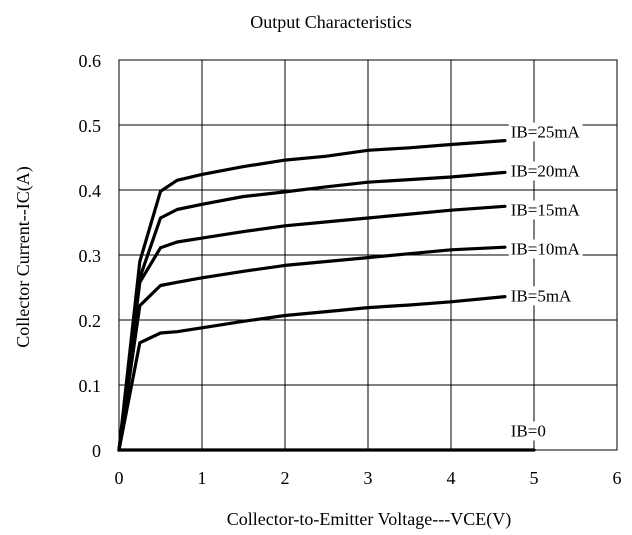 The height and width of the screenshot is (535, 632). I want to click on x-tick-label: 6, so click(617, 478).